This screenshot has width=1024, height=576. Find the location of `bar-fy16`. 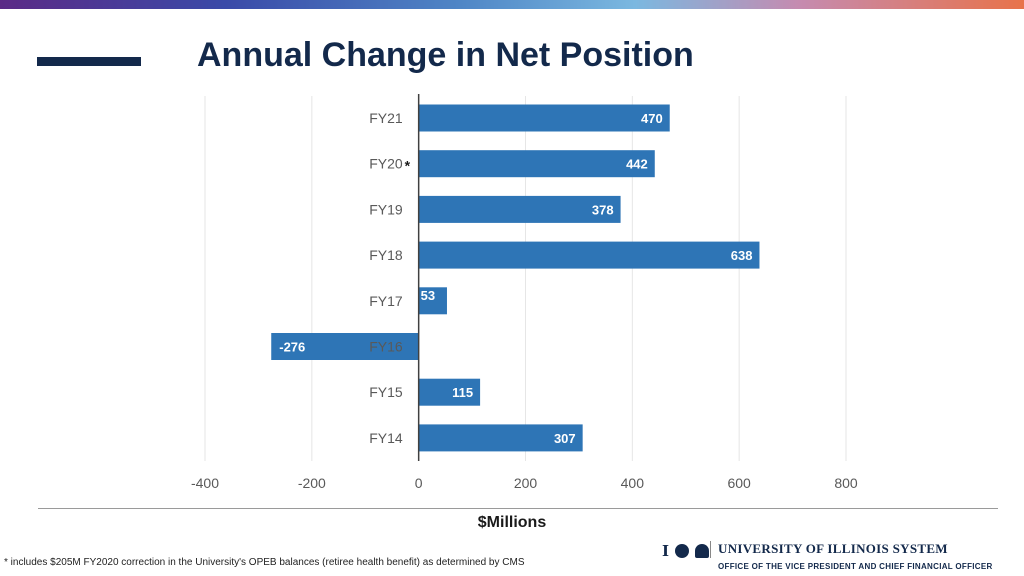

bar-fy16 is located at coordinates (345, 346).